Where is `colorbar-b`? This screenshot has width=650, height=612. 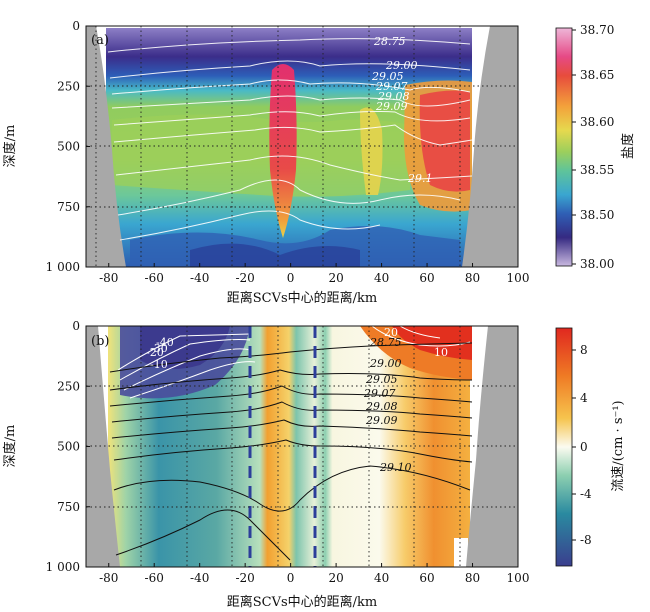 colorbar-b is located at coordinates (564, 447).